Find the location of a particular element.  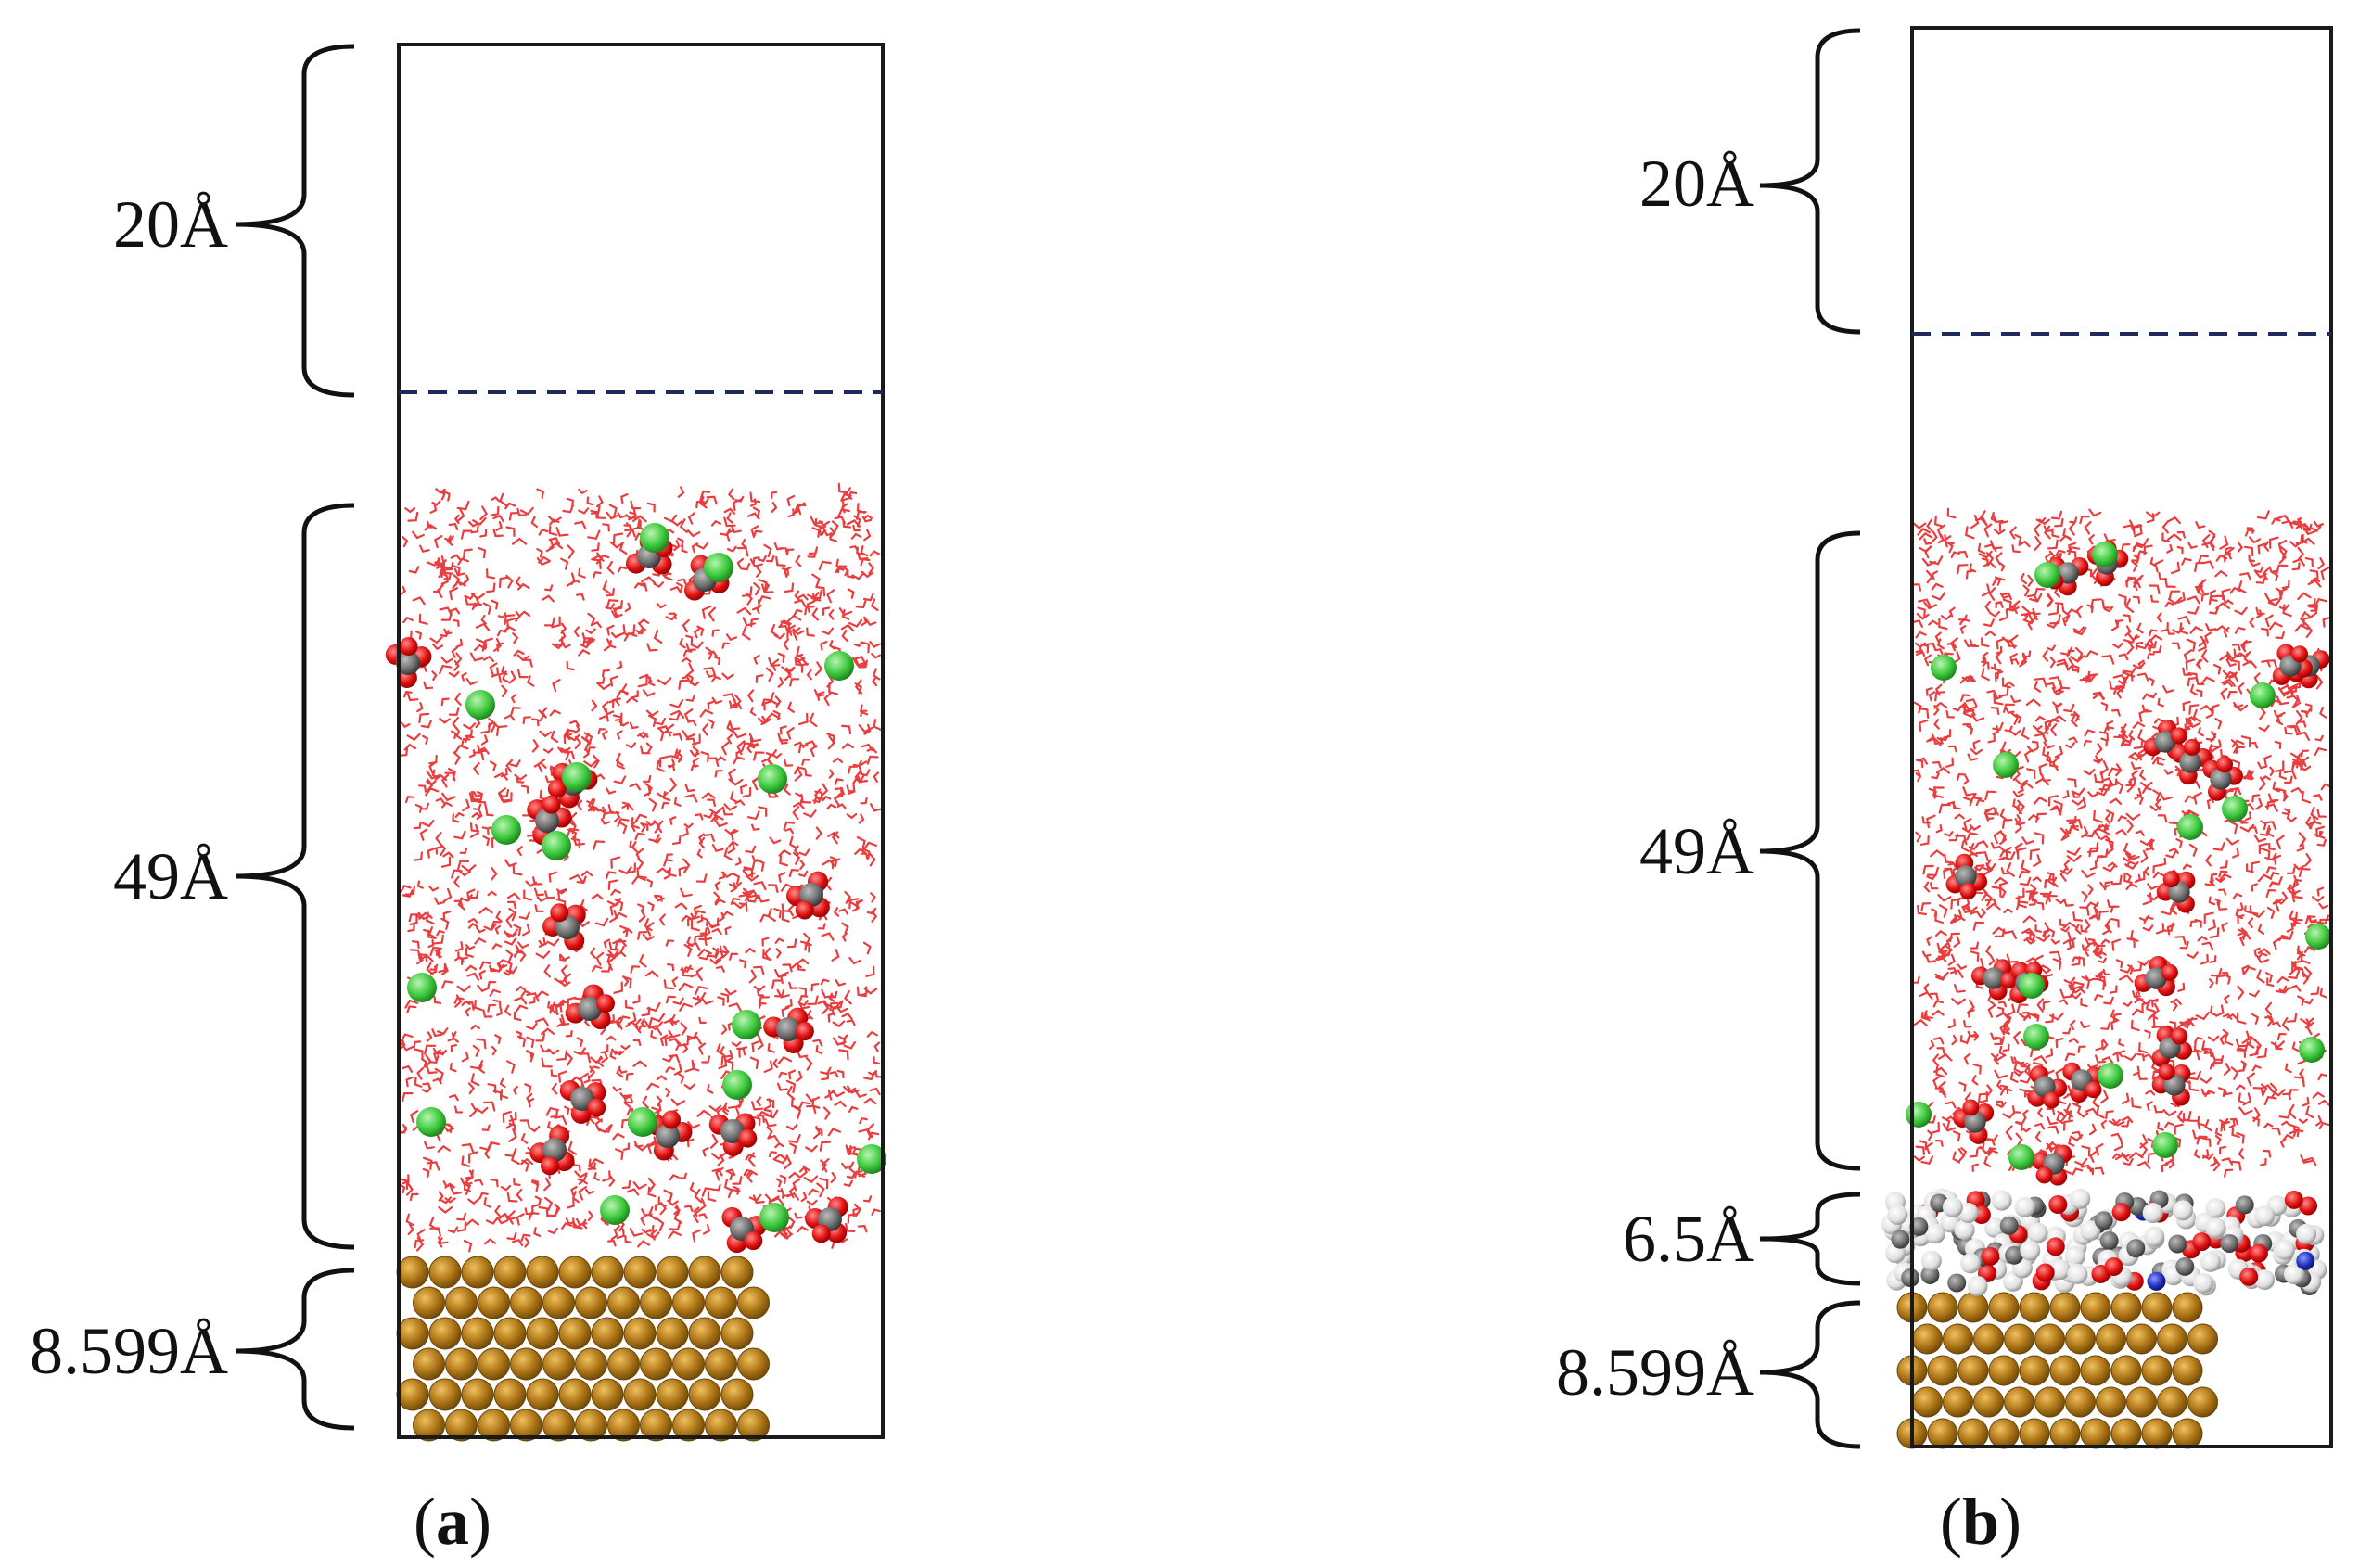

water-layer is located at coordinates (2121, 843).